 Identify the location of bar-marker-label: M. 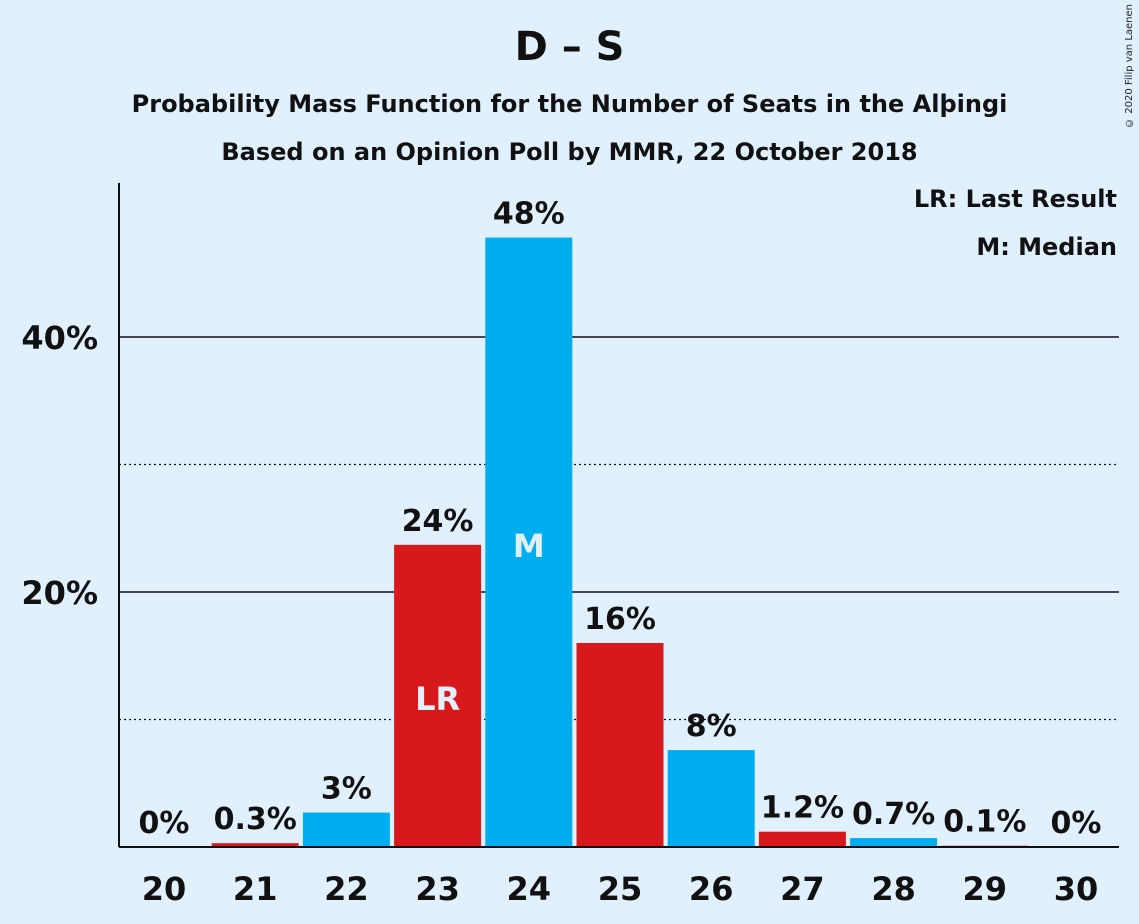
(529, 546).